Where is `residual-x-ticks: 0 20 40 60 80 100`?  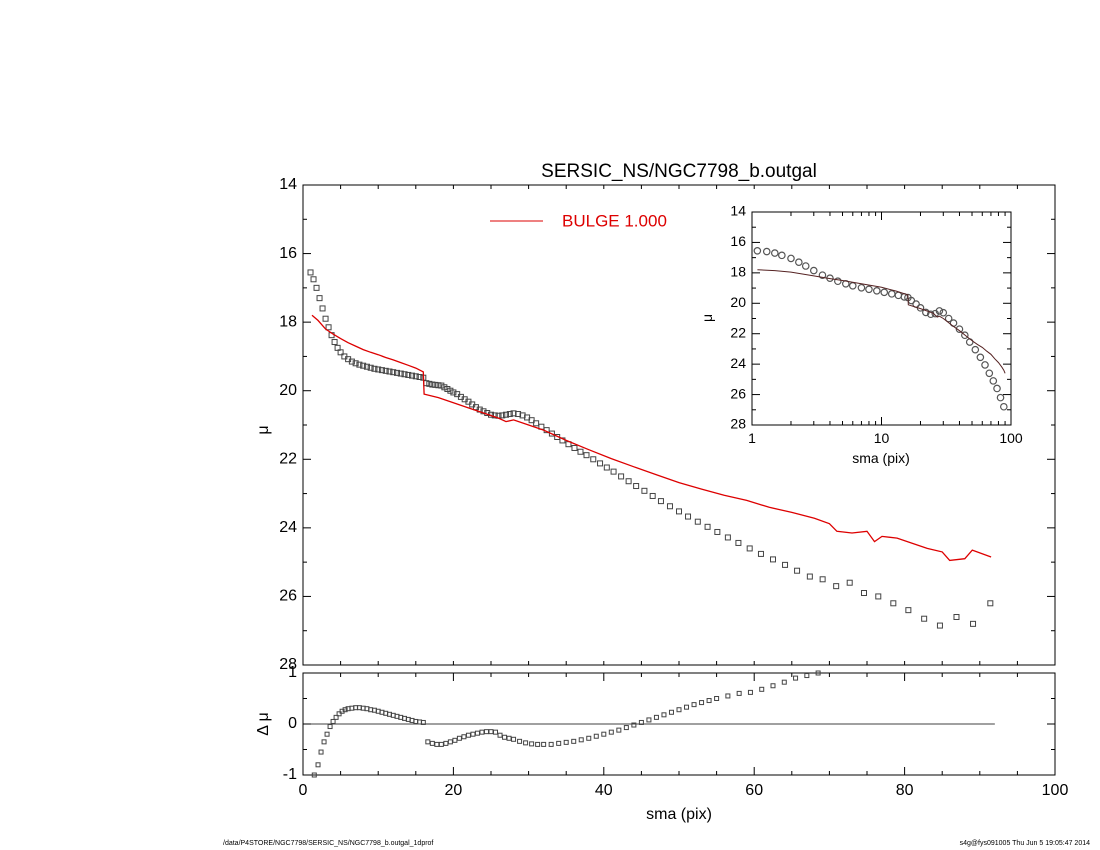 residual-x-ticks: 0 20 40 60 80 100 is located at coordinates (684, 736).